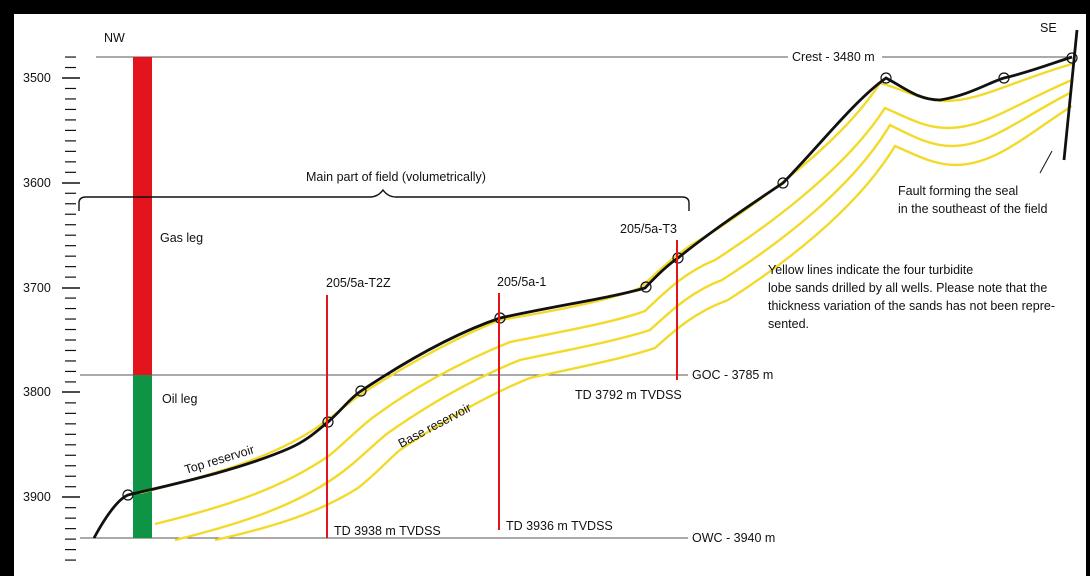  Describe the element at coordinates (435, 425) in the screenshot. I see `base-reservoir-label: Base reservoir` at that location.